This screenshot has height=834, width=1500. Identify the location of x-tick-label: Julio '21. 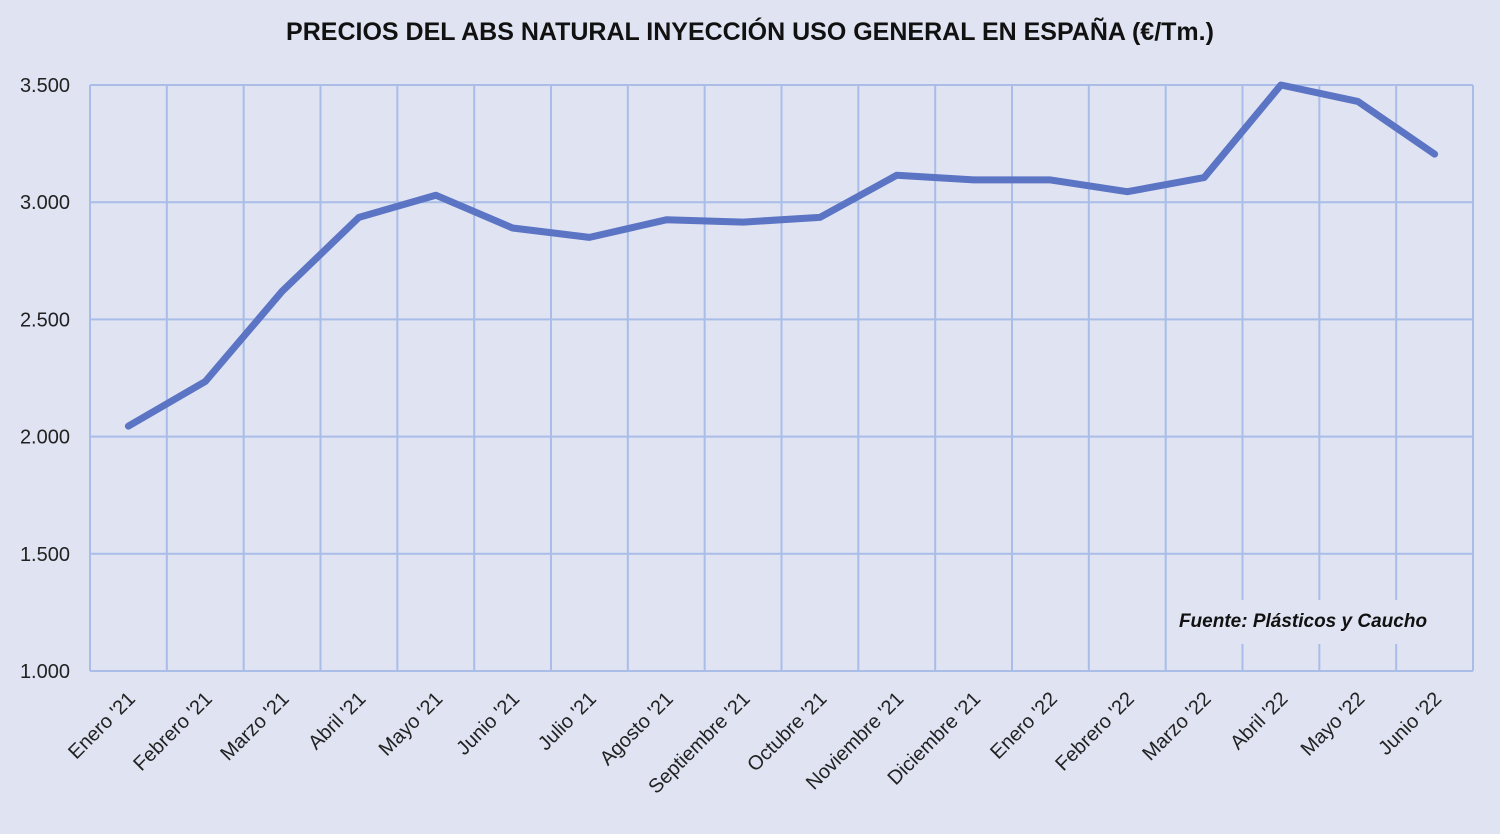
(567, 721).